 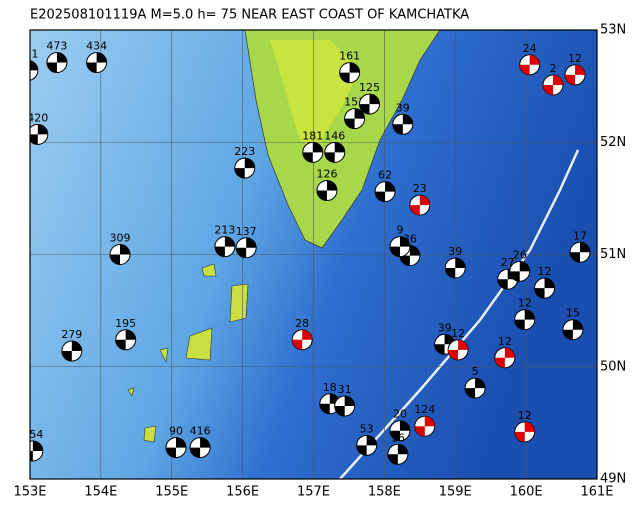 I want to click on depth-label: 161, so click(x=349, y=56).